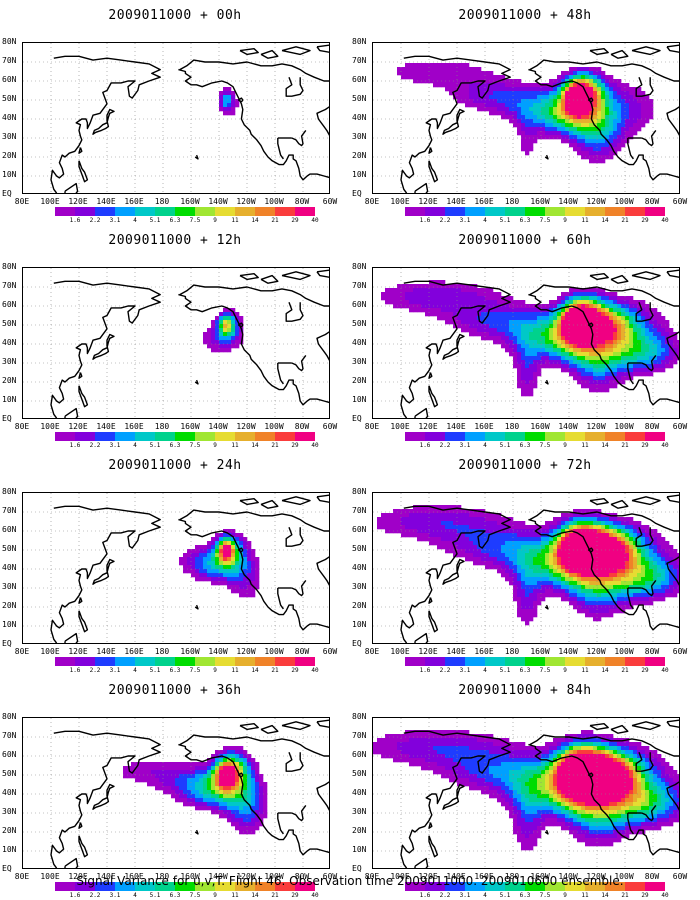 Image resolution: width=700 pixels, height=900 pixels. I want to click on longitude-label: 160E, so click(134, 426).